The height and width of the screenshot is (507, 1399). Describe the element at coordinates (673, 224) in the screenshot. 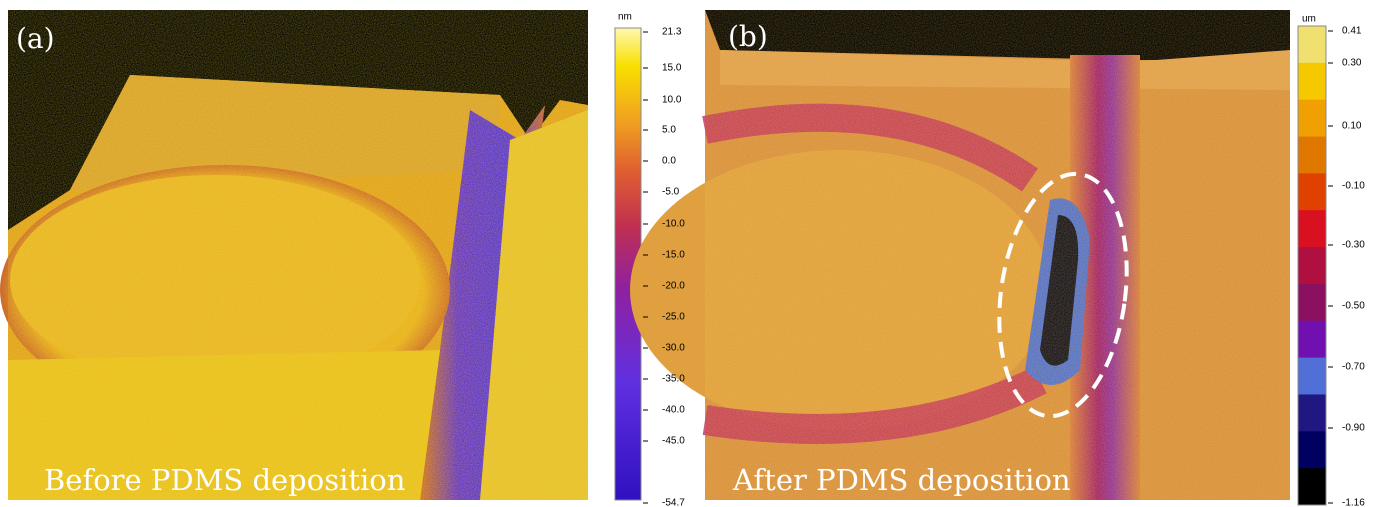

I see `colorbar-tick-label: -10.0` at that location.